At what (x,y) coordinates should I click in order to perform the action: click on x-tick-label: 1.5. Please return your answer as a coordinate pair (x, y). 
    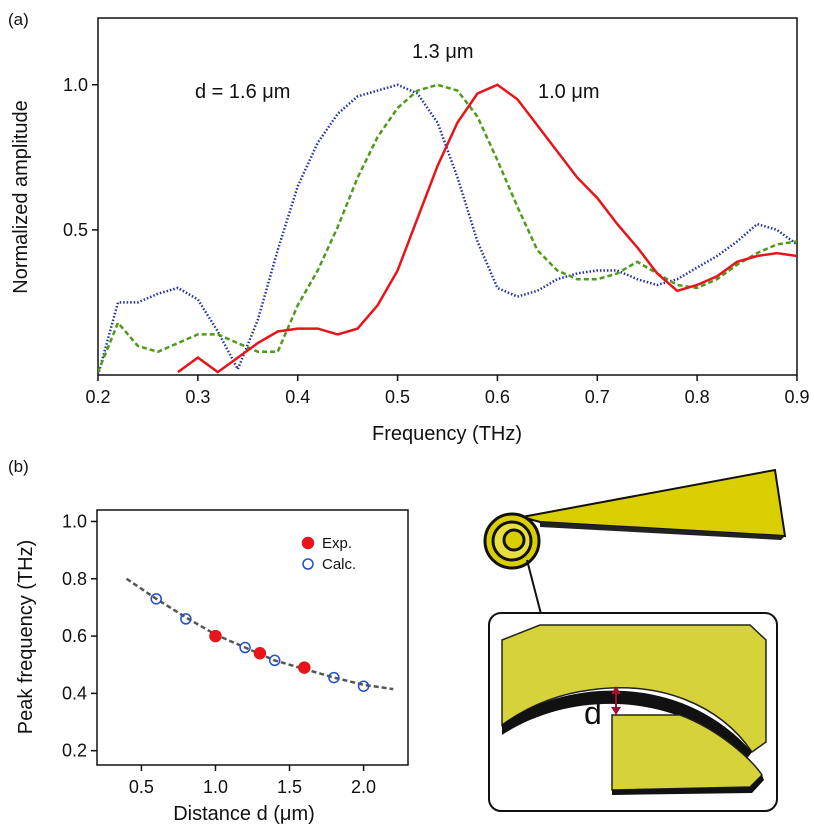
    Looking at the image, I should click on (289, 787).